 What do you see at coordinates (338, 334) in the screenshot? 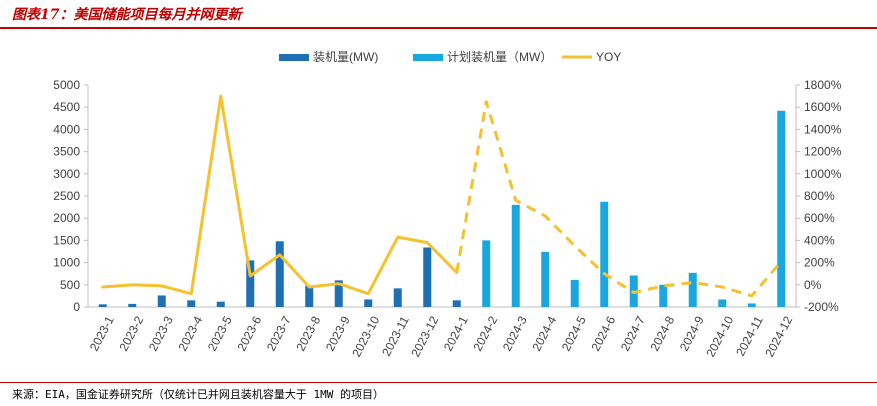
I see `x-tick-label: 2023-9` at bounding box center [338, 334].